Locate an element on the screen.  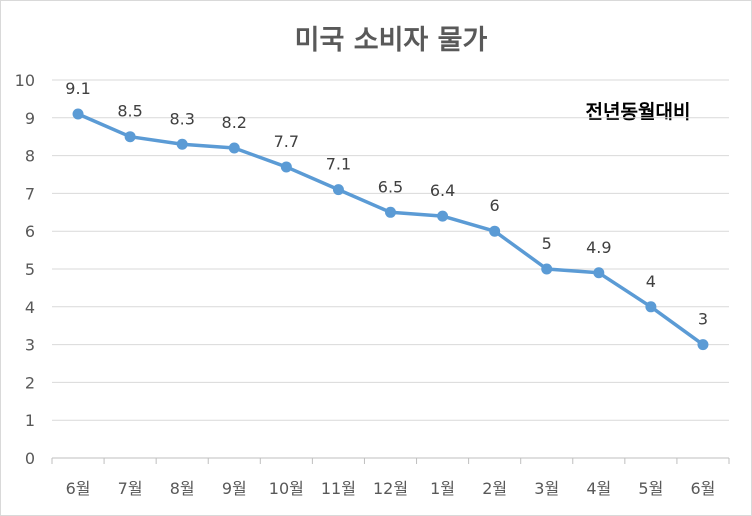
y-tick-label: 3 is located at coordinates (30, 345).